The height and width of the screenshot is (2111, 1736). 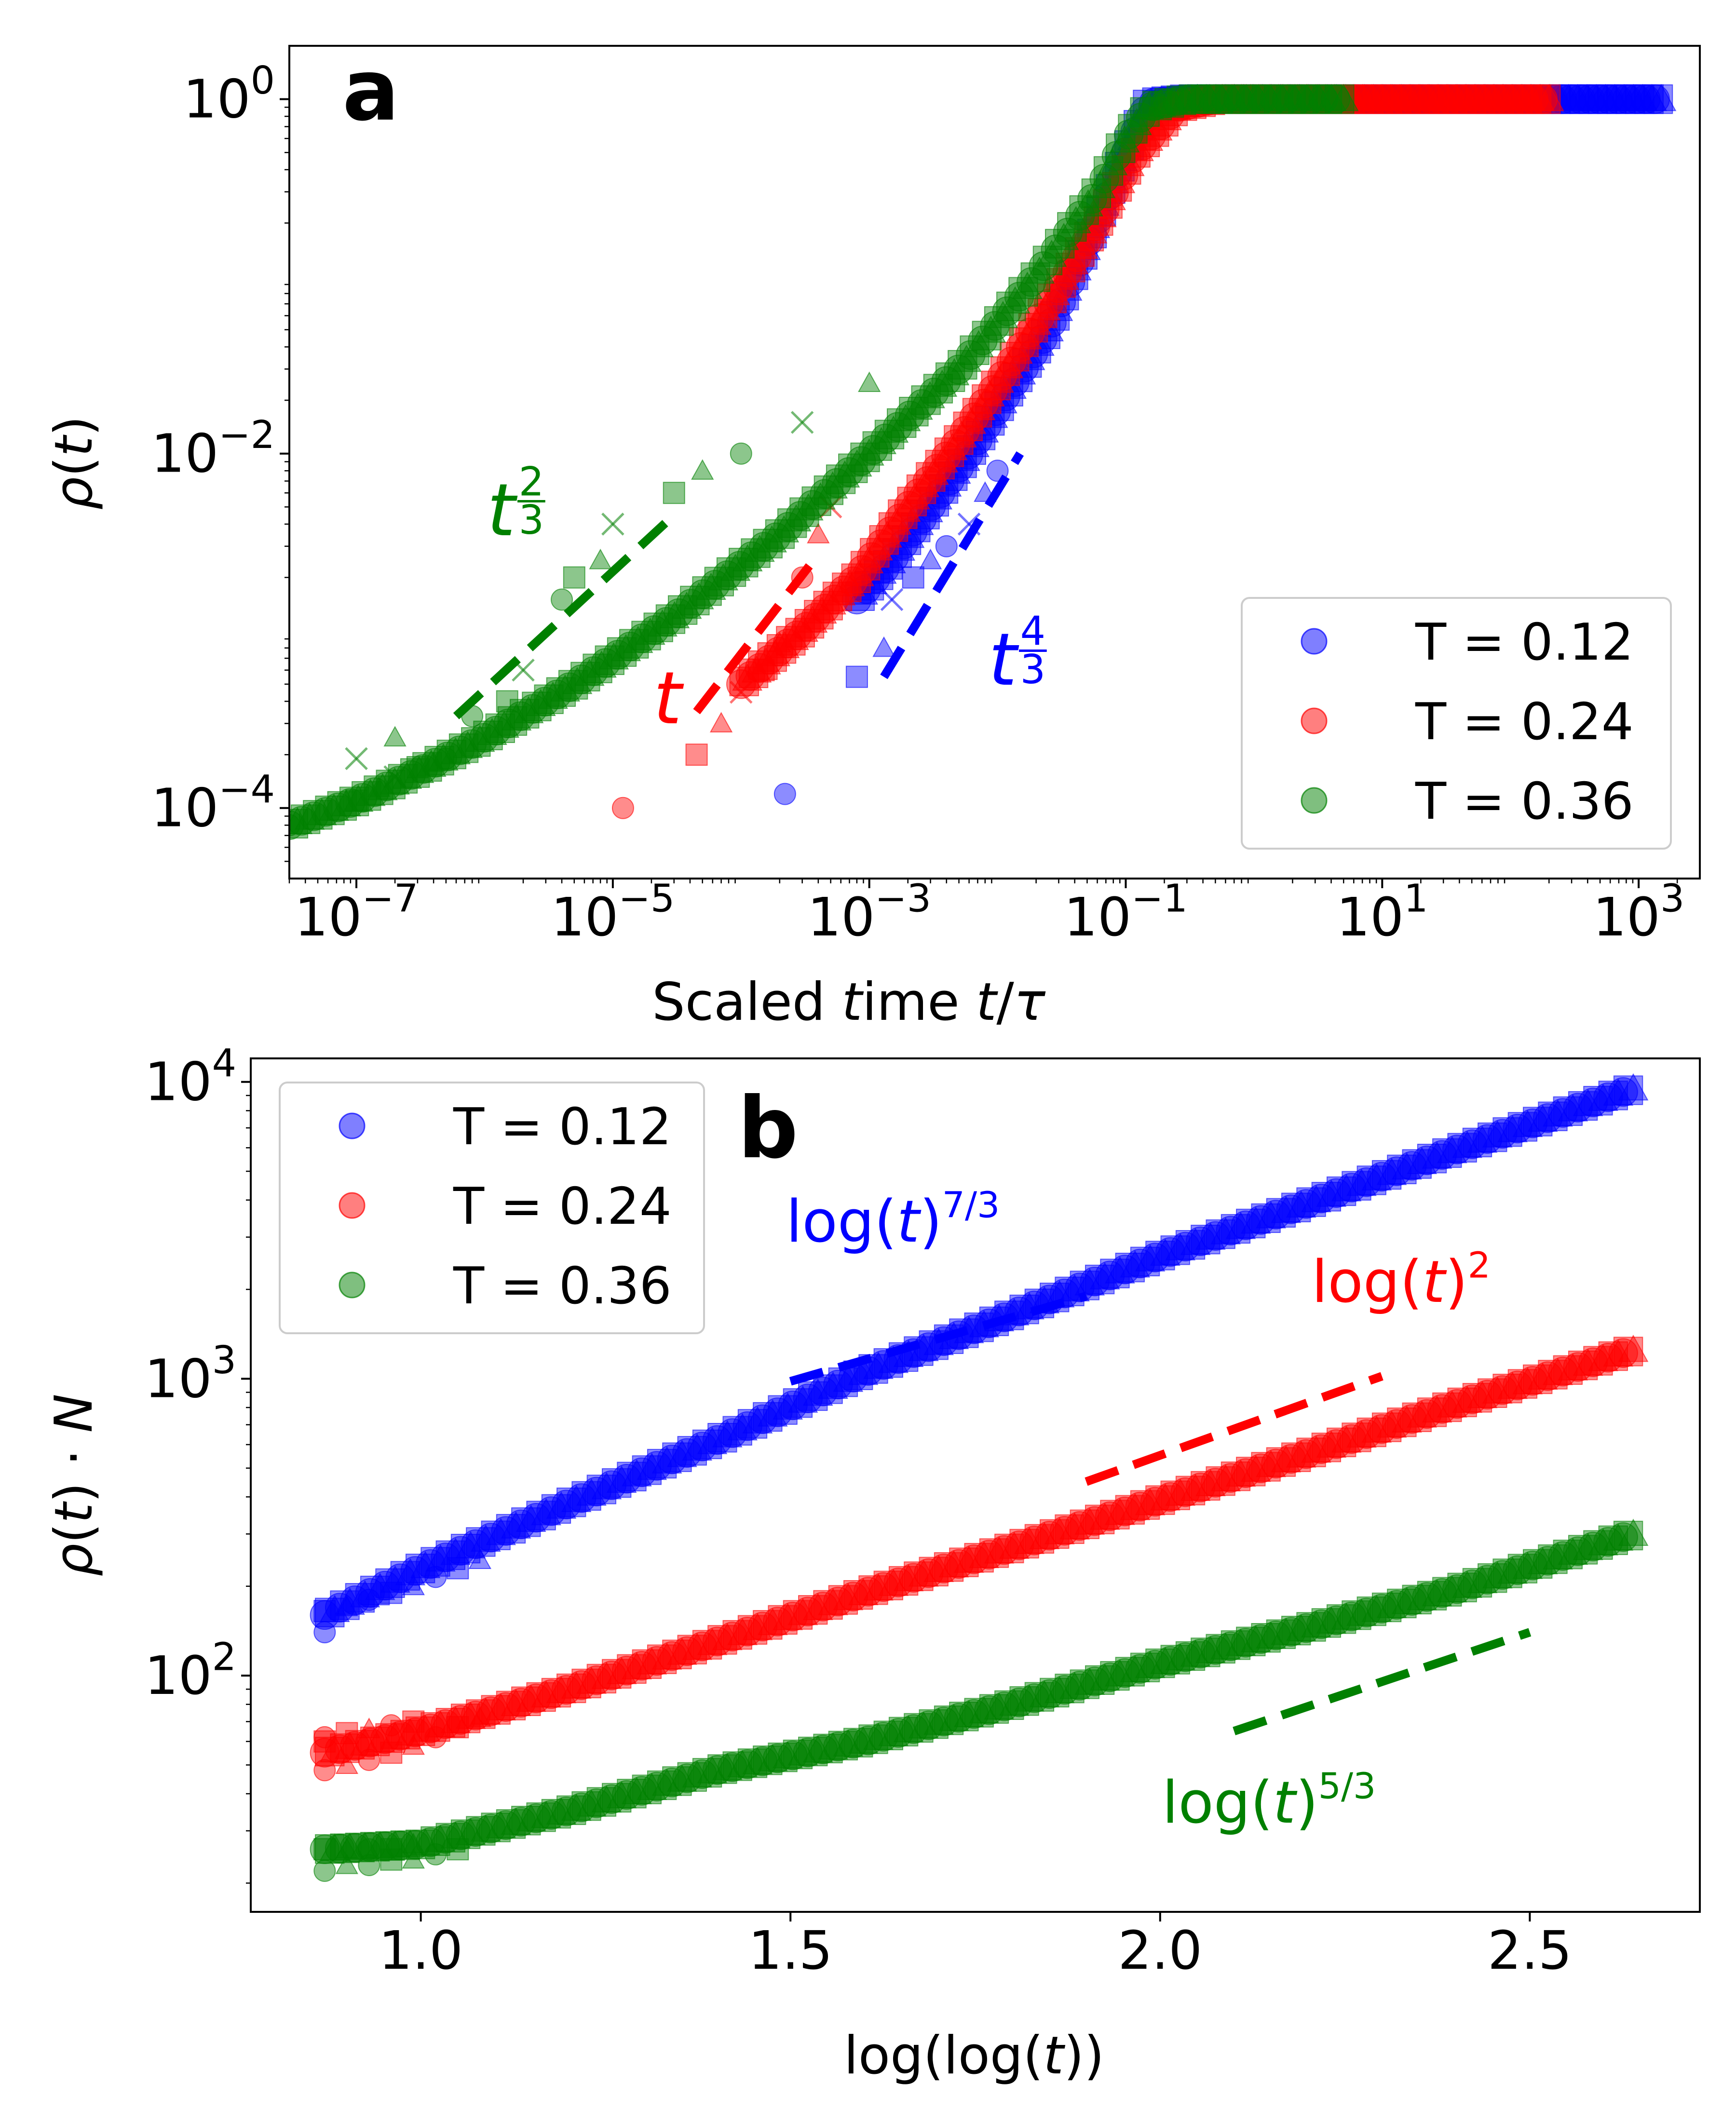 I want to click on legend-b: T = 0.12 T = 0.24 T = 0.36, so click(x=492, y=1208).